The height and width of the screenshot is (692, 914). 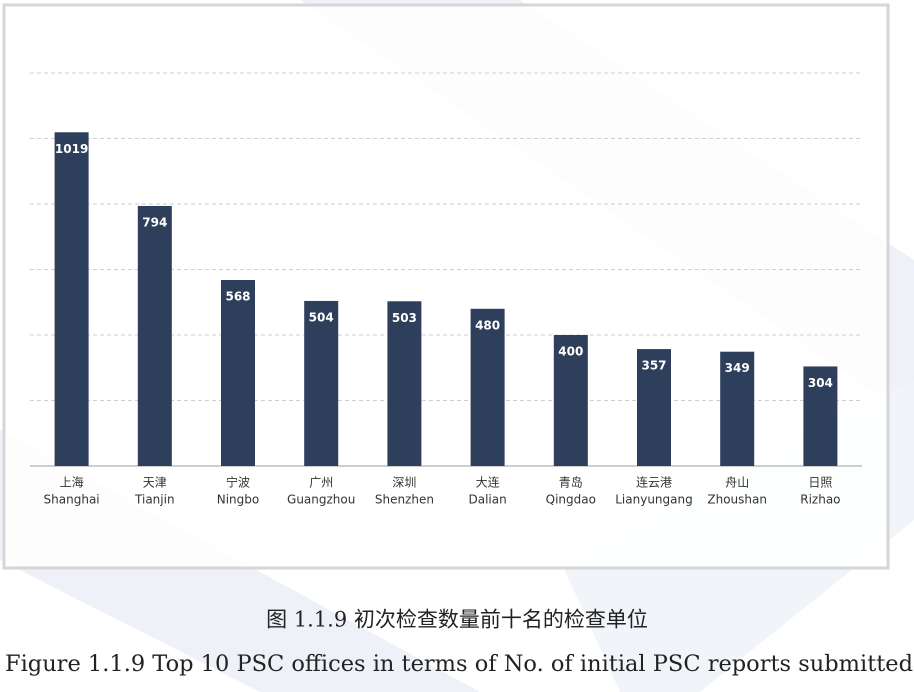 I want to click on x-tick-label: 上海, so click(x=72, y=482).